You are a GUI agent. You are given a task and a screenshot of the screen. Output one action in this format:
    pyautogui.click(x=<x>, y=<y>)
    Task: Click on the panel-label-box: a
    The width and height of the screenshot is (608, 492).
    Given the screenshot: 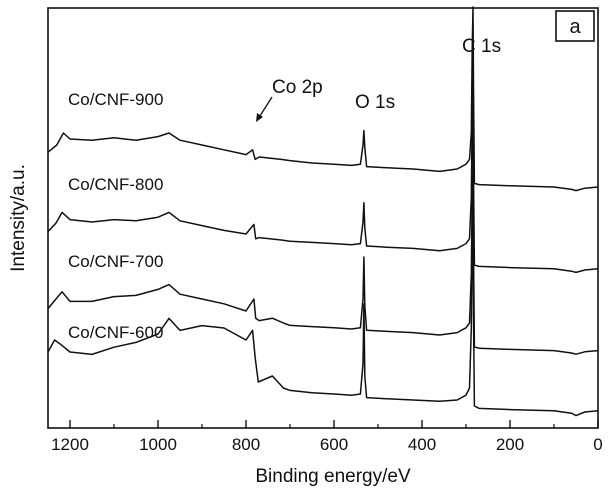 What is the action you would take?
    pyautogui.click(x=575, y=26)
    